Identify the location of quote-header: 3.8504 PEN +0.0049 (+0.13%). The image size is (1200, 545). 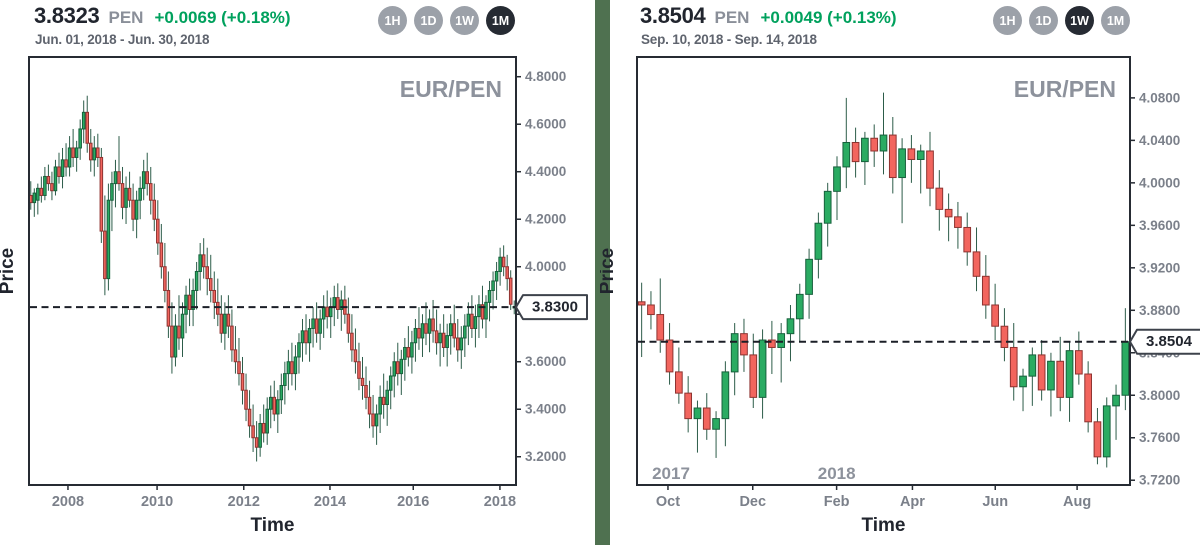
(768, 16).